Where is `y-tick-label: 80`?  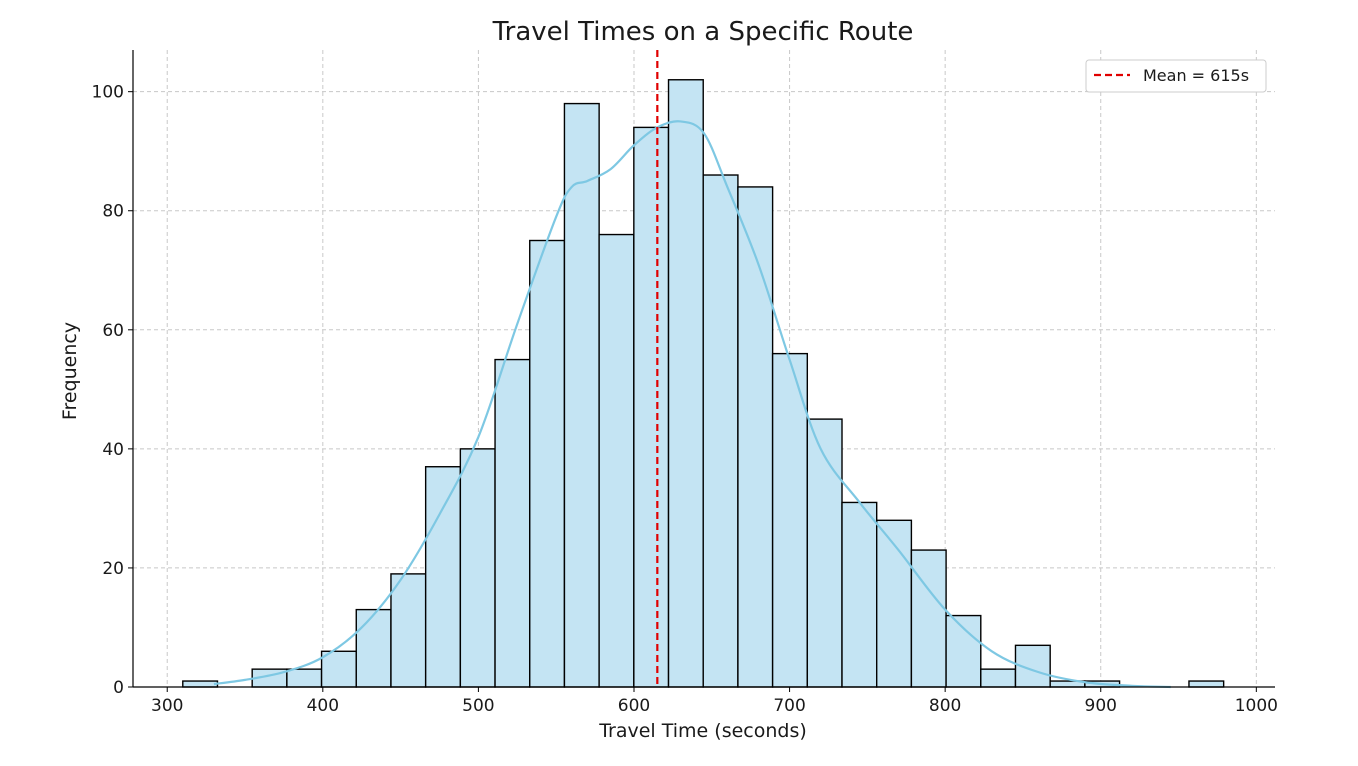 y-tick-label: 80 is located at coordinates (113, 212).